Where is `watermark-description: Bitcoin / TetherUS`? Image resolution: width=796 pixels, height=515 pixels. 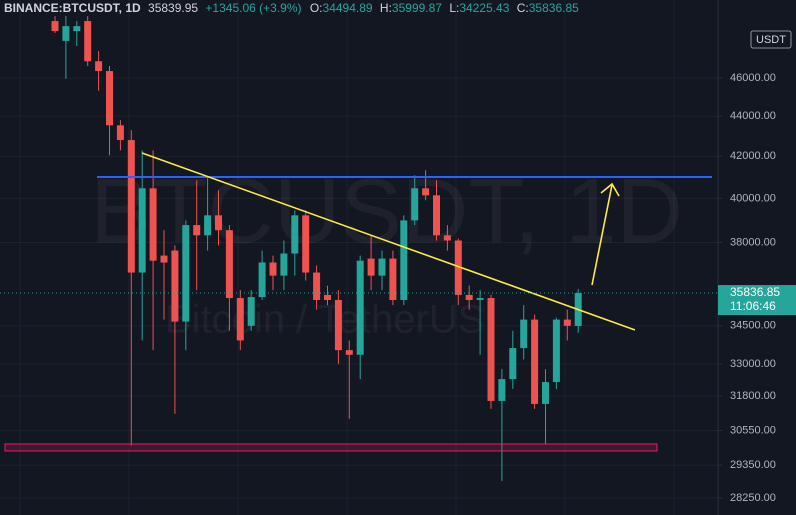
watermark-description: Bitcoin / TetherUS is located at coordinates (324, 320).